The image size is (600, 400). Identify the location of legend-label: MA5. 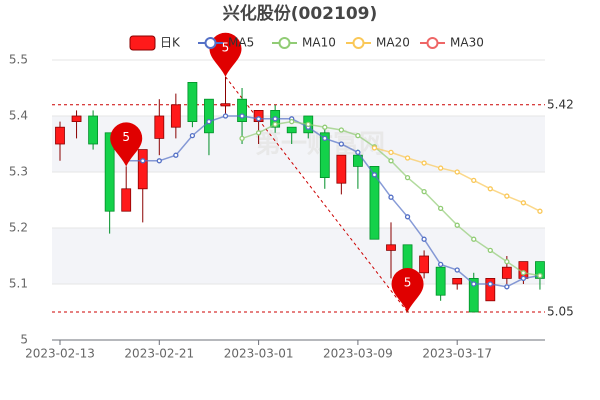
(241, 43).